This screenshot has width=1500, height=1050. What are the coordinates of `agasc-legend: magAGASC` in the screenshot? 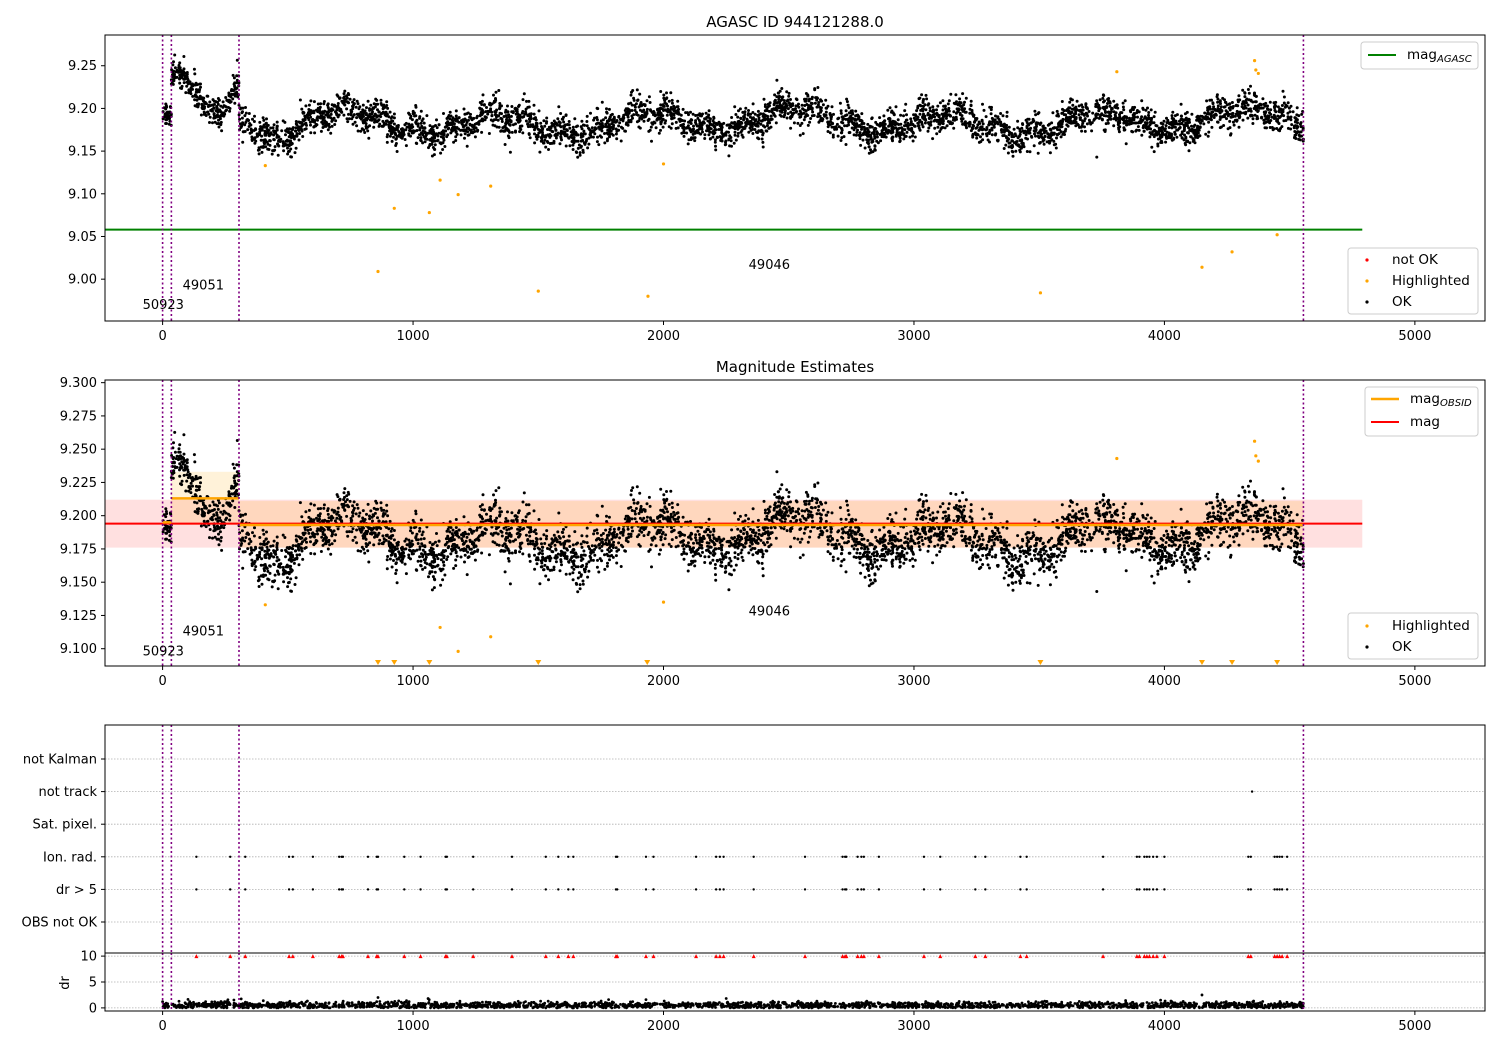 It's located at (1419, 55).